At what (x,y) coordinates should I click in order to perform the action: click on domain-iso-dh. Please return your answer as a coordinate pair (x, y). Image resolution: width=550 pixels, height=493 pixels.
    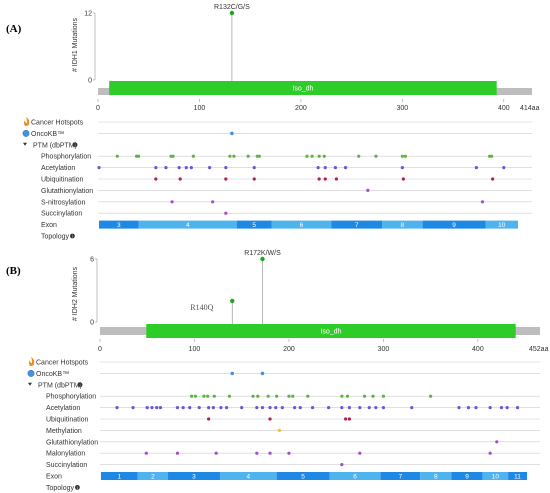
    Looking at the image, I should click on (303, 88).